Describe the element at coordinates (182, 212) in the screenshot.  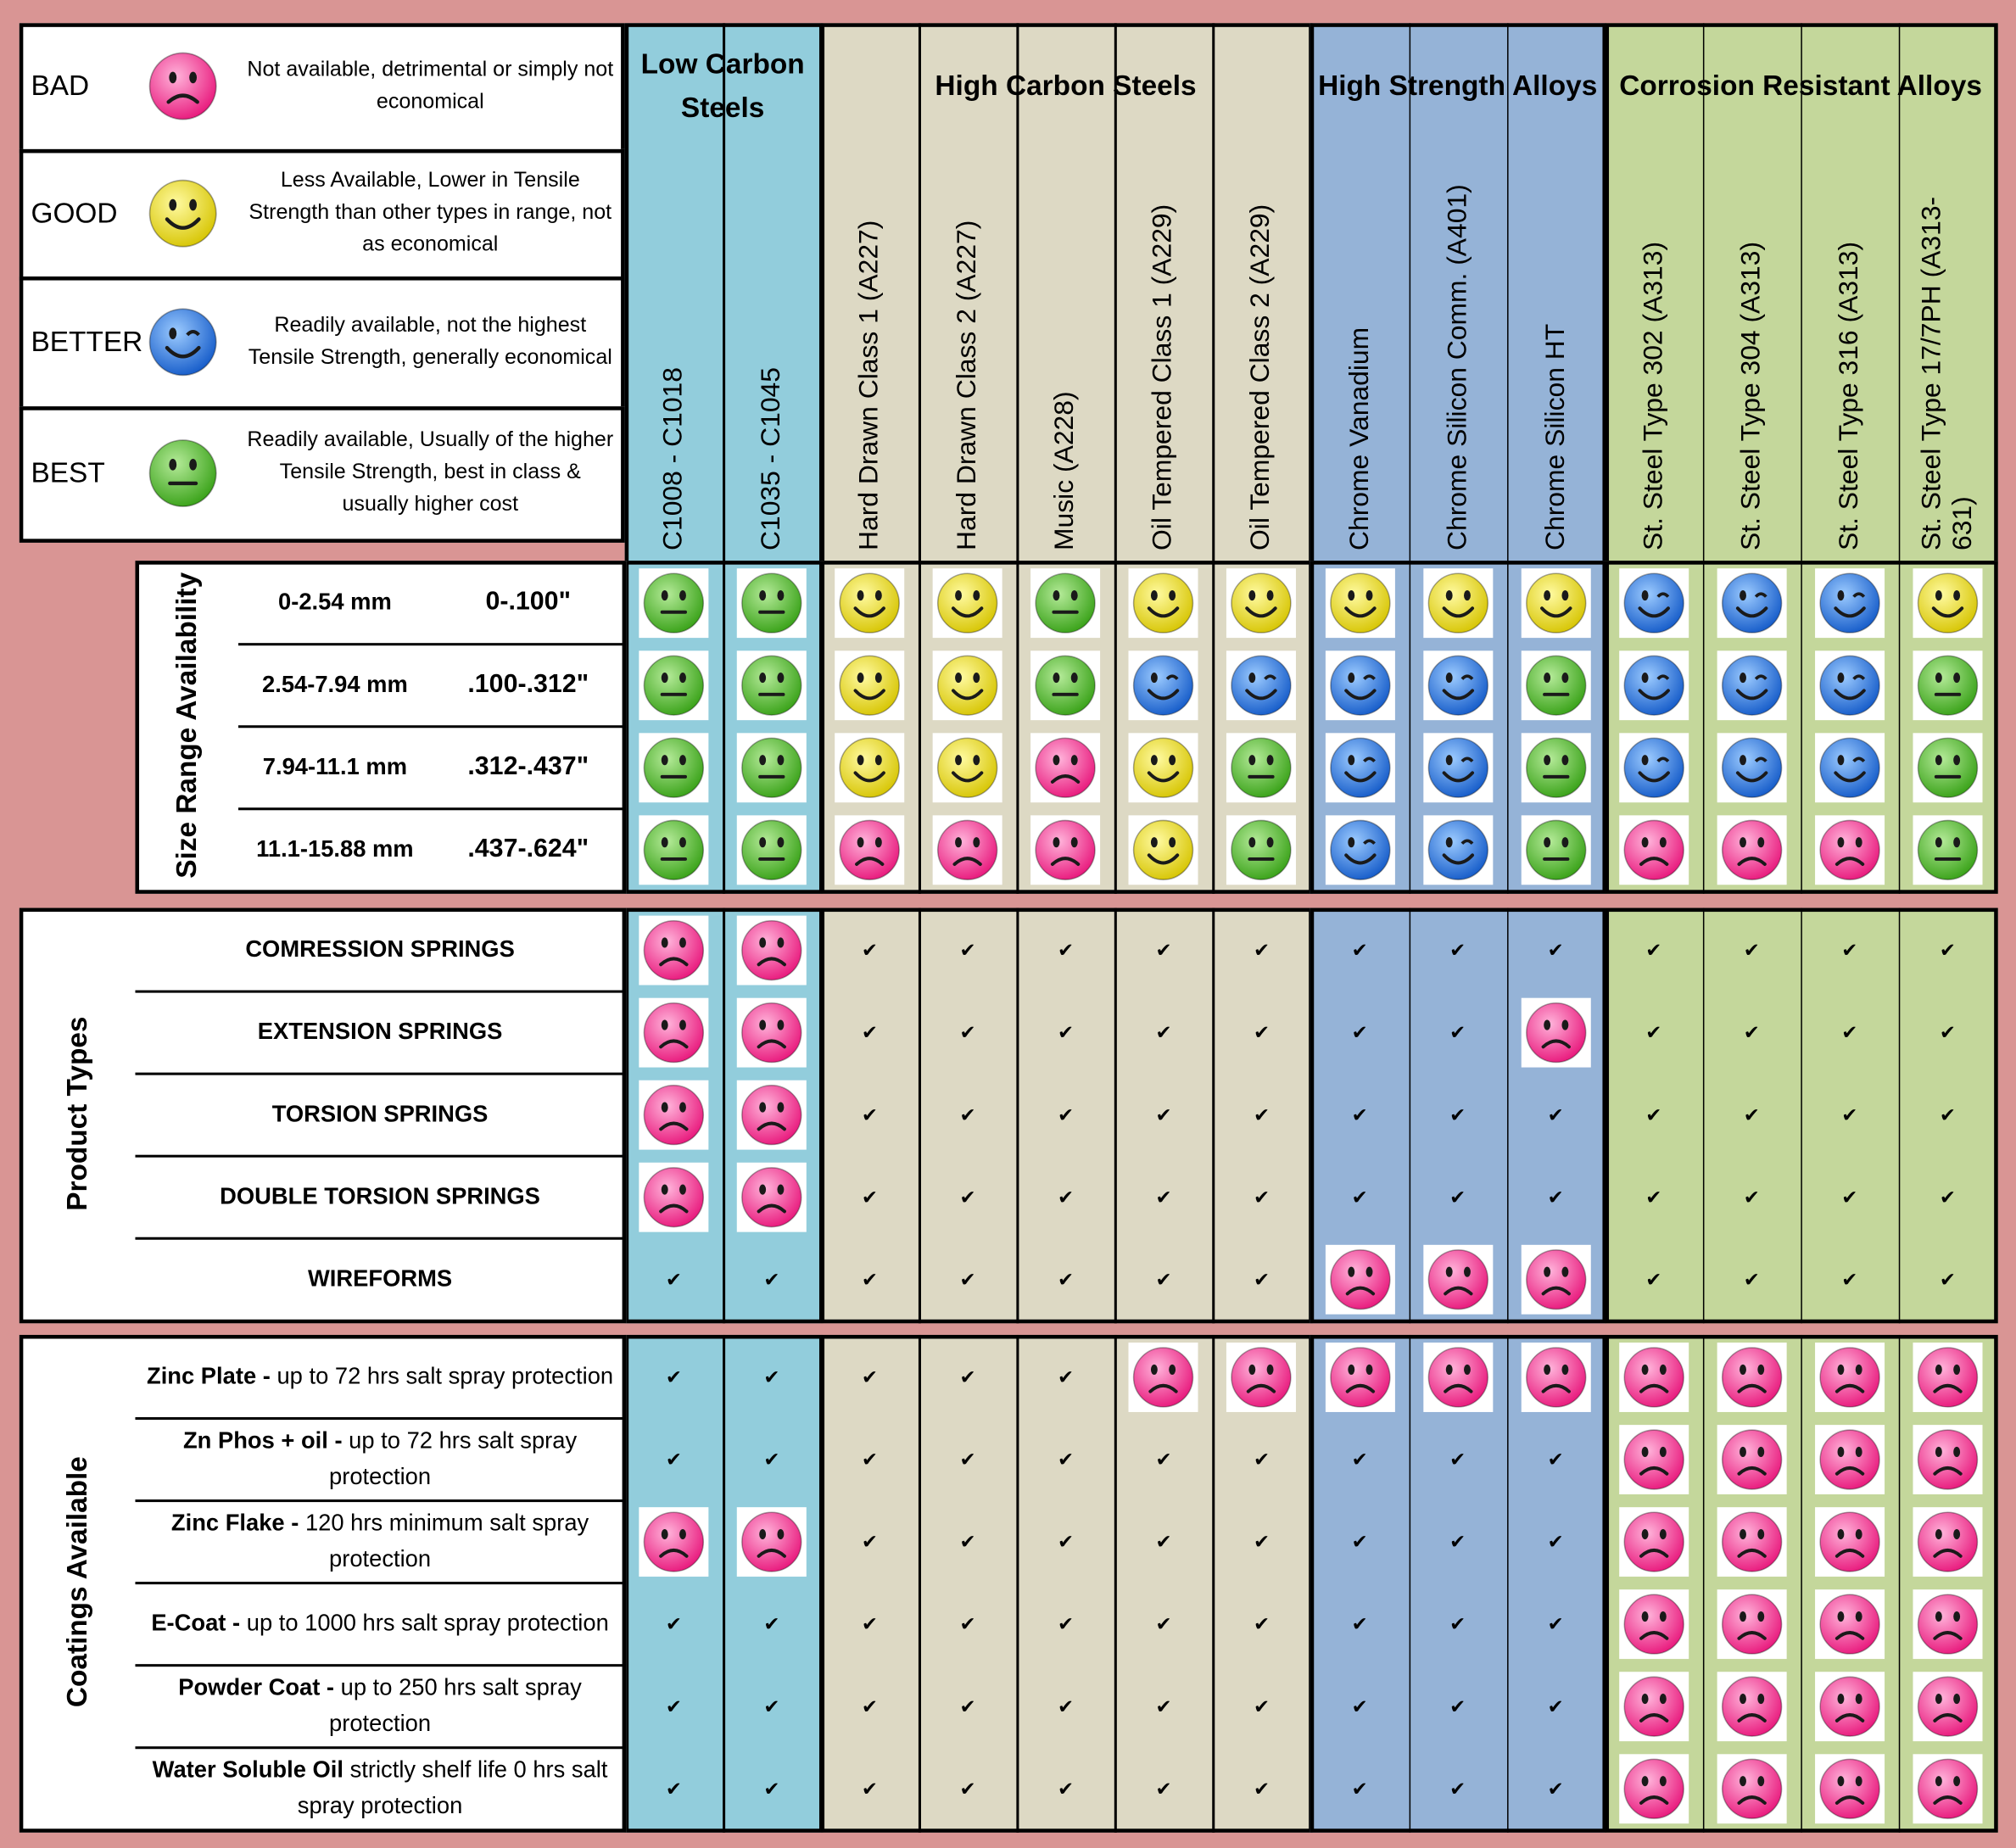
I see `legend-icon` at that location.